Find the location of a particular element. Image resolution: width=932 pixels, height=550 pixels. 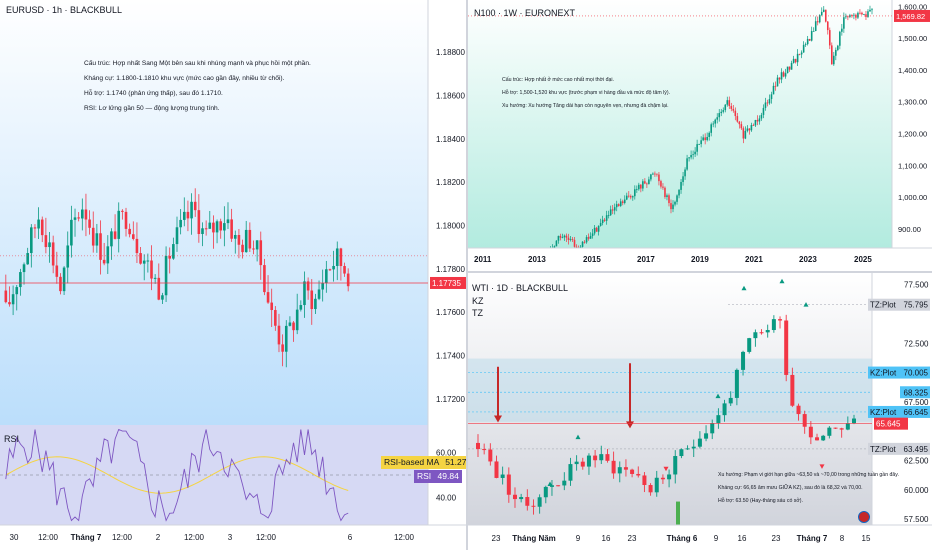

eur-y-tick: 1.18000 is located at coordinates (450, 226).